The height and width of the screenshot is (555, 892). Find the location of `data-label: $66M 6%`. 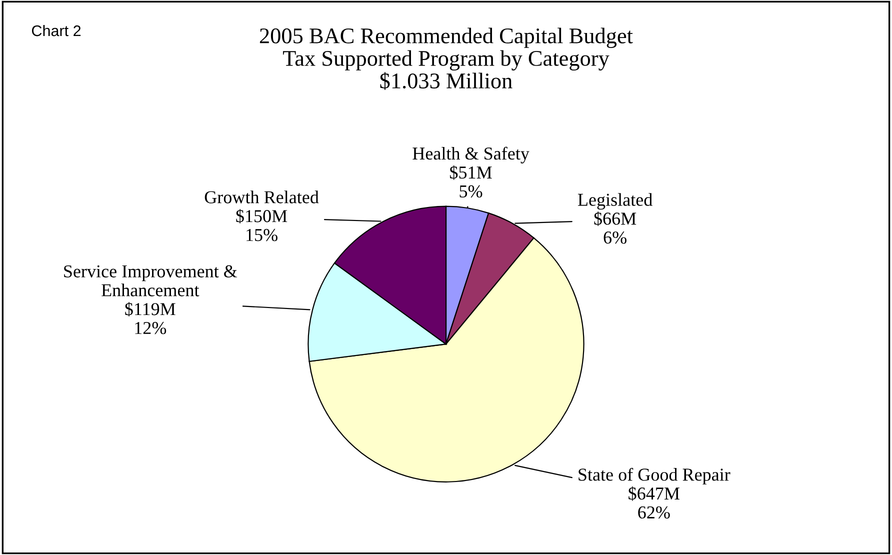

data-label: $66M 6% is located at coordinates (615, 228).